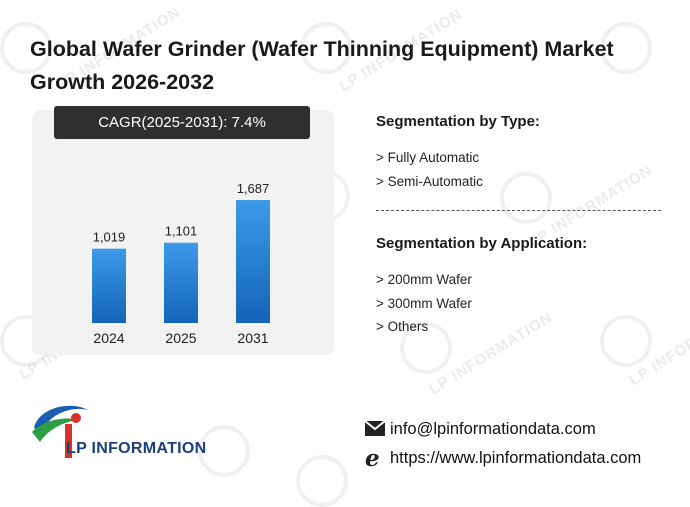 The width and height of the screenshot is (690, 507). What do you see at coordinates (253, 261) in the screenshot?
I see `bar-2031` at bounding box center [253, 261].